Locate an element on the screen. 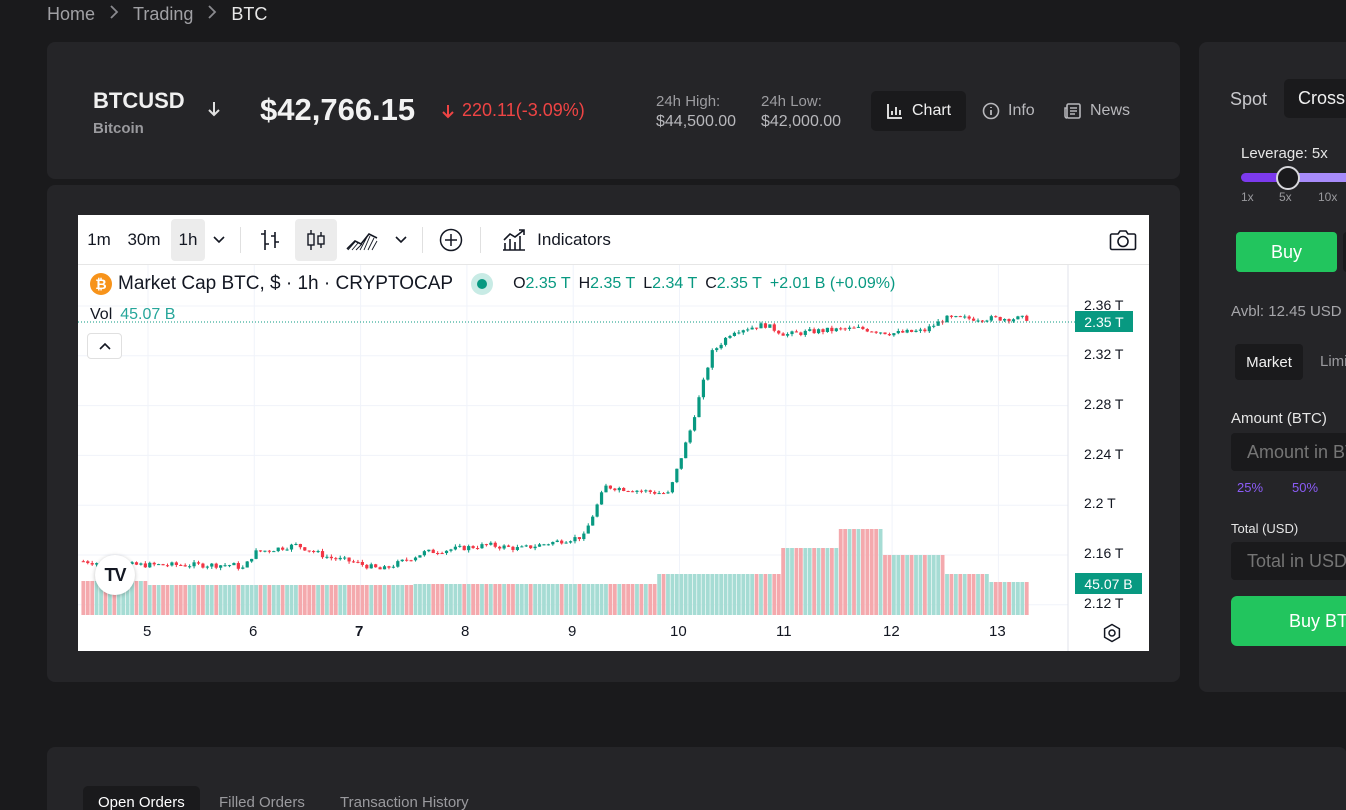 The image size is (1346, 810). tradingview-logo: TV is located at coordinates (115, 575).